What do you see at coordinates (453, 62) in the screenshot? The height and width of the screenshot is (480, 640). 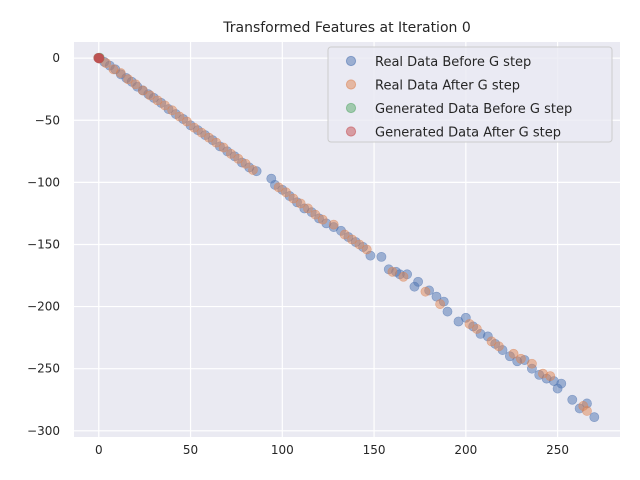 I see `legend-label: Real Data Before G step` at bounding box center [453, 62].